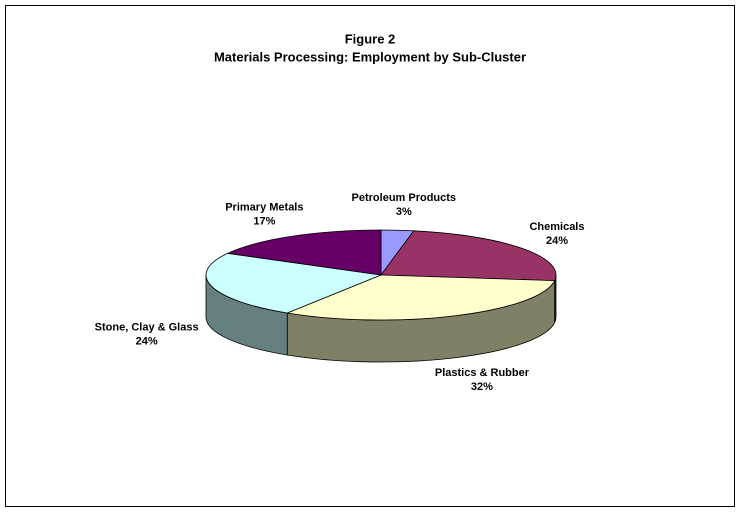 The height and width of the screenshot is (512, 740). I want to click on data-label-name: Chemicals, so click(556, 227).